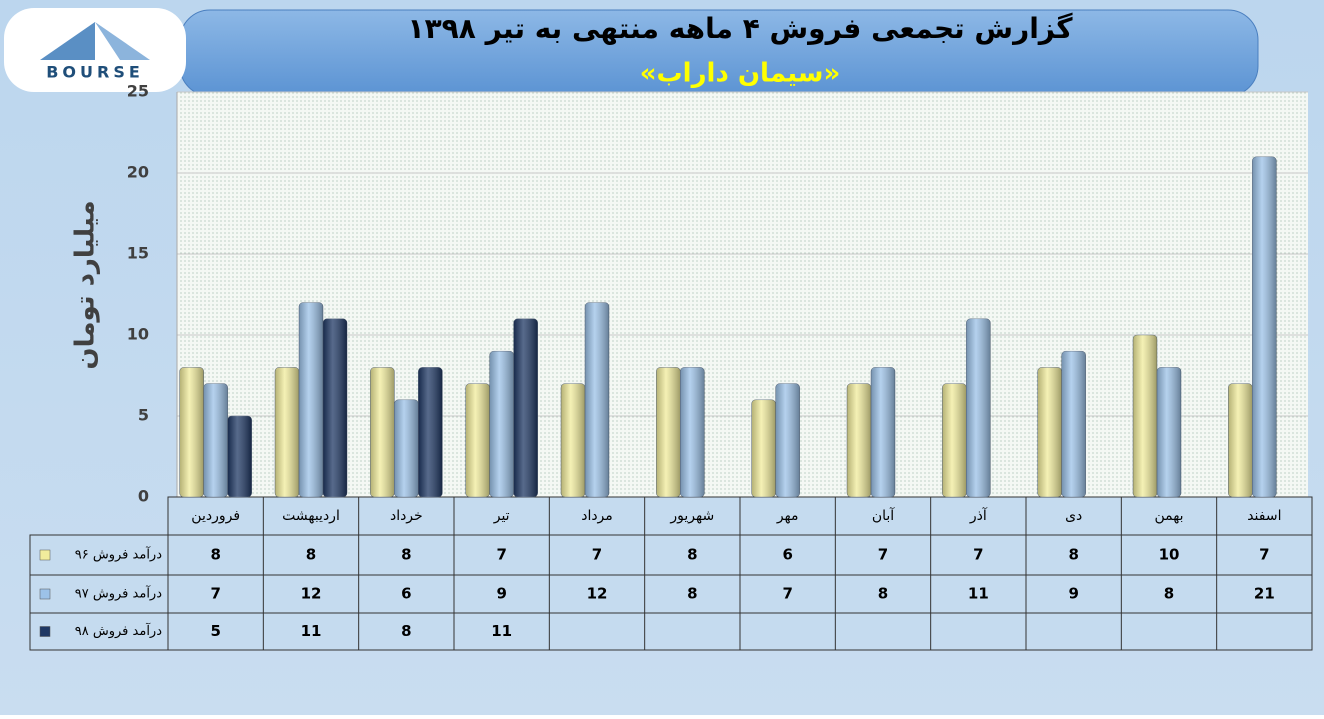 Image resolution: width=1324 pixels, height=719 pixels. Describe the element at coordinates (691, 516) in the screenshot. I see `x-tick-label: شهریور` at that location.